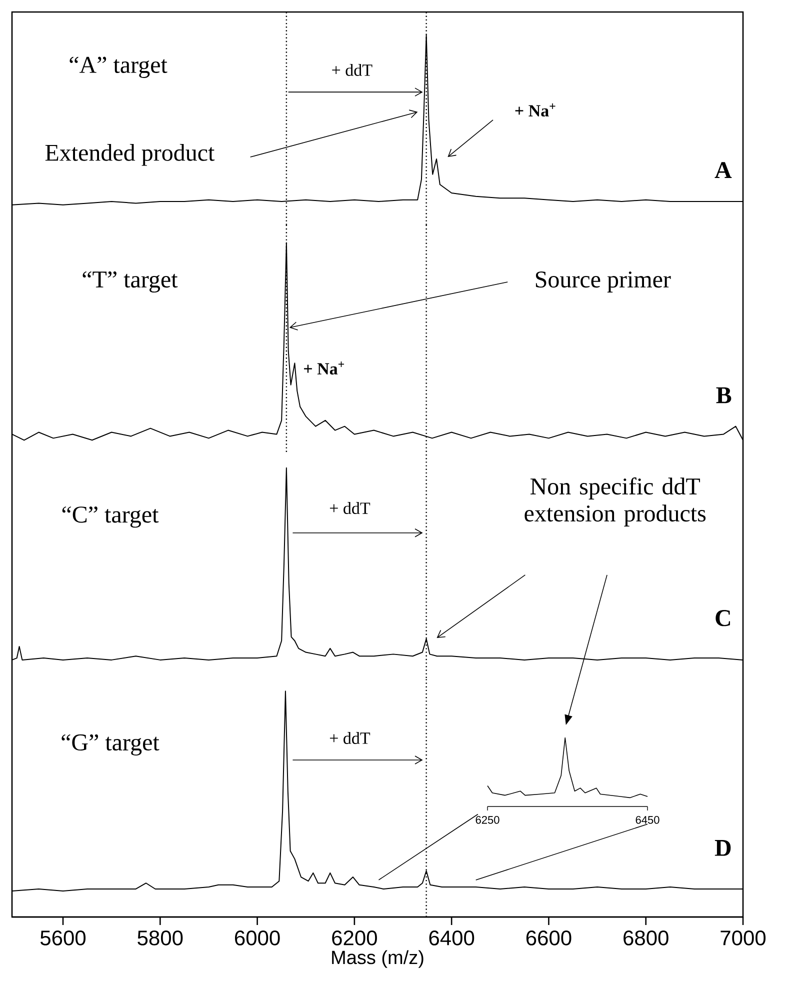 The height and width of the screenshot is (998, 802). Describe the element at coordinates (63, 938) in the screenshot. I see `x-tick-label: 5600` at that location.